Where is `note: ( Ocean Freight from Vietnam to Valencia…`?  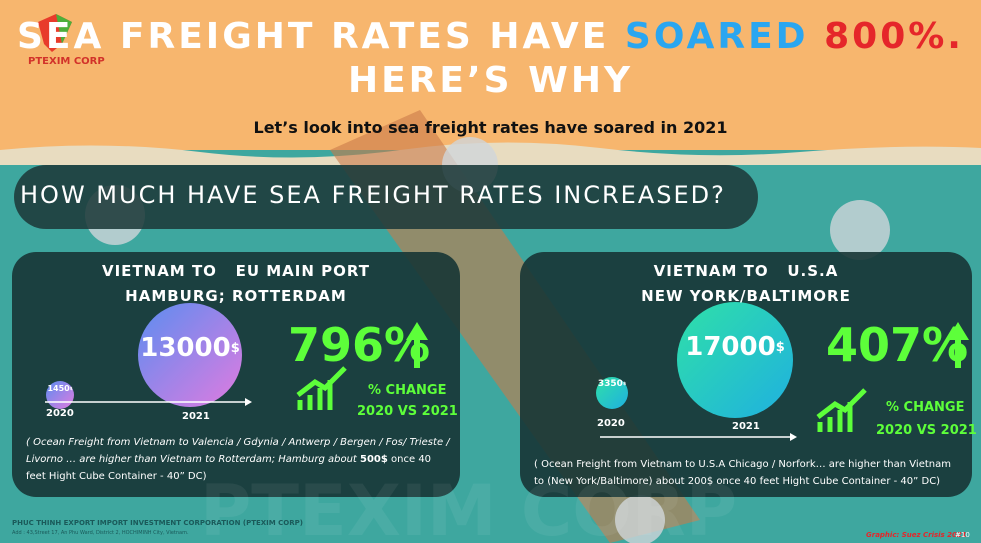 note: ( Ocean Freight from Vietnam to Valencia… is located at coordinates (238, 459).